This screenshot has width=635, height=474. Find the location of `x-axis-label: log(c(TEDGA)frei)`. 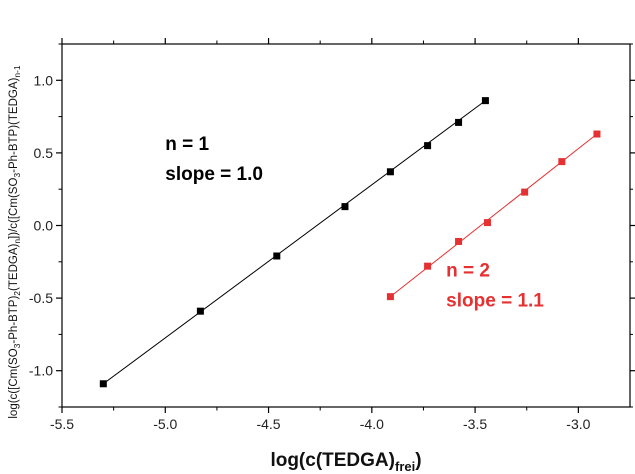

x-axis-label: log(c(TEDGA)frei) is located at coordinates (345, 462).